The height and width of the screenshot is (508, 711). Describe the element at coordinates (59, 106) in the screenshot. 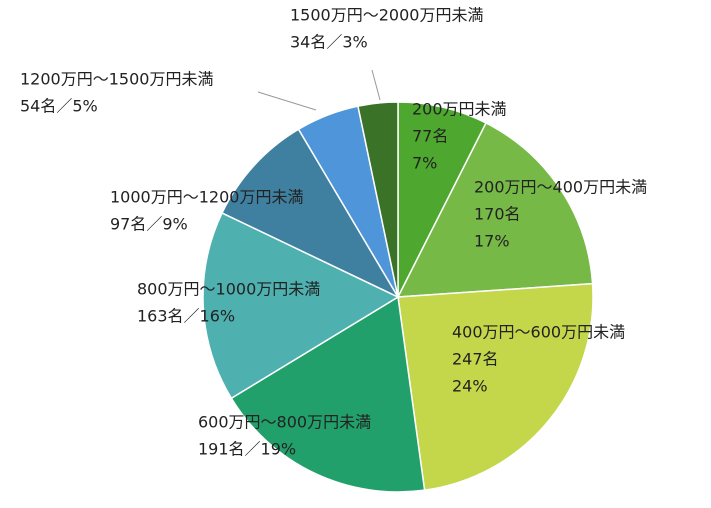

I see `slice-label: 54名／5%` at that location.